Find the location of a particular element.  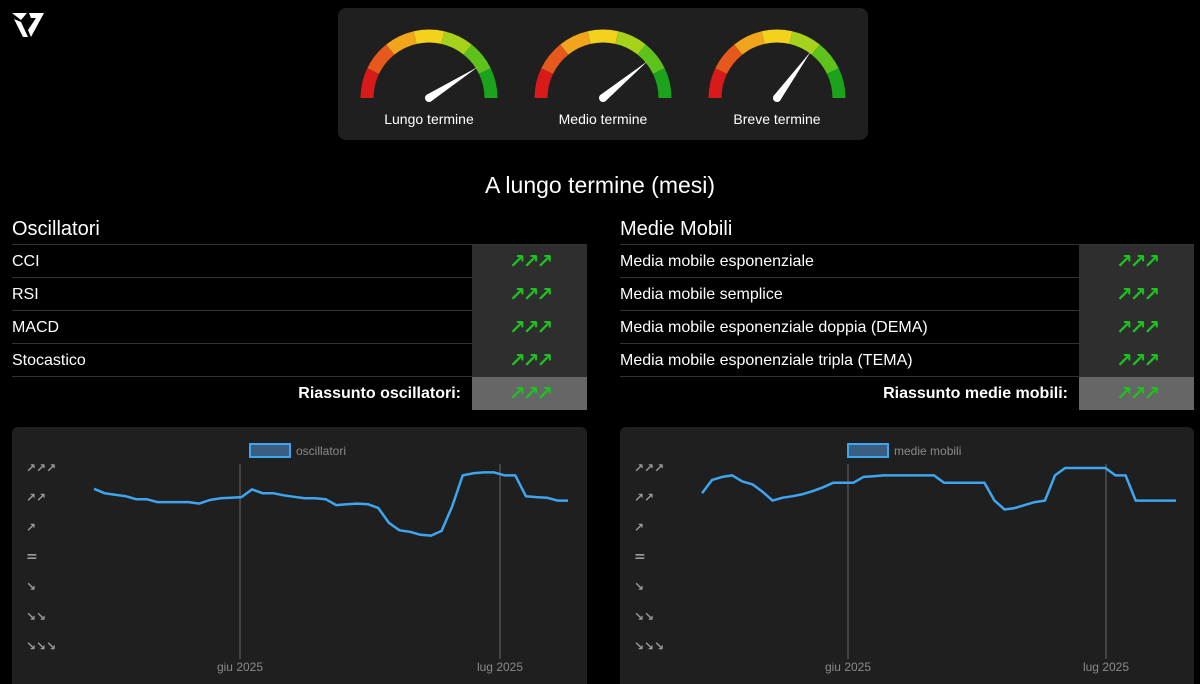

chart-legend: medie mobili is located at coordinates (904, 450).